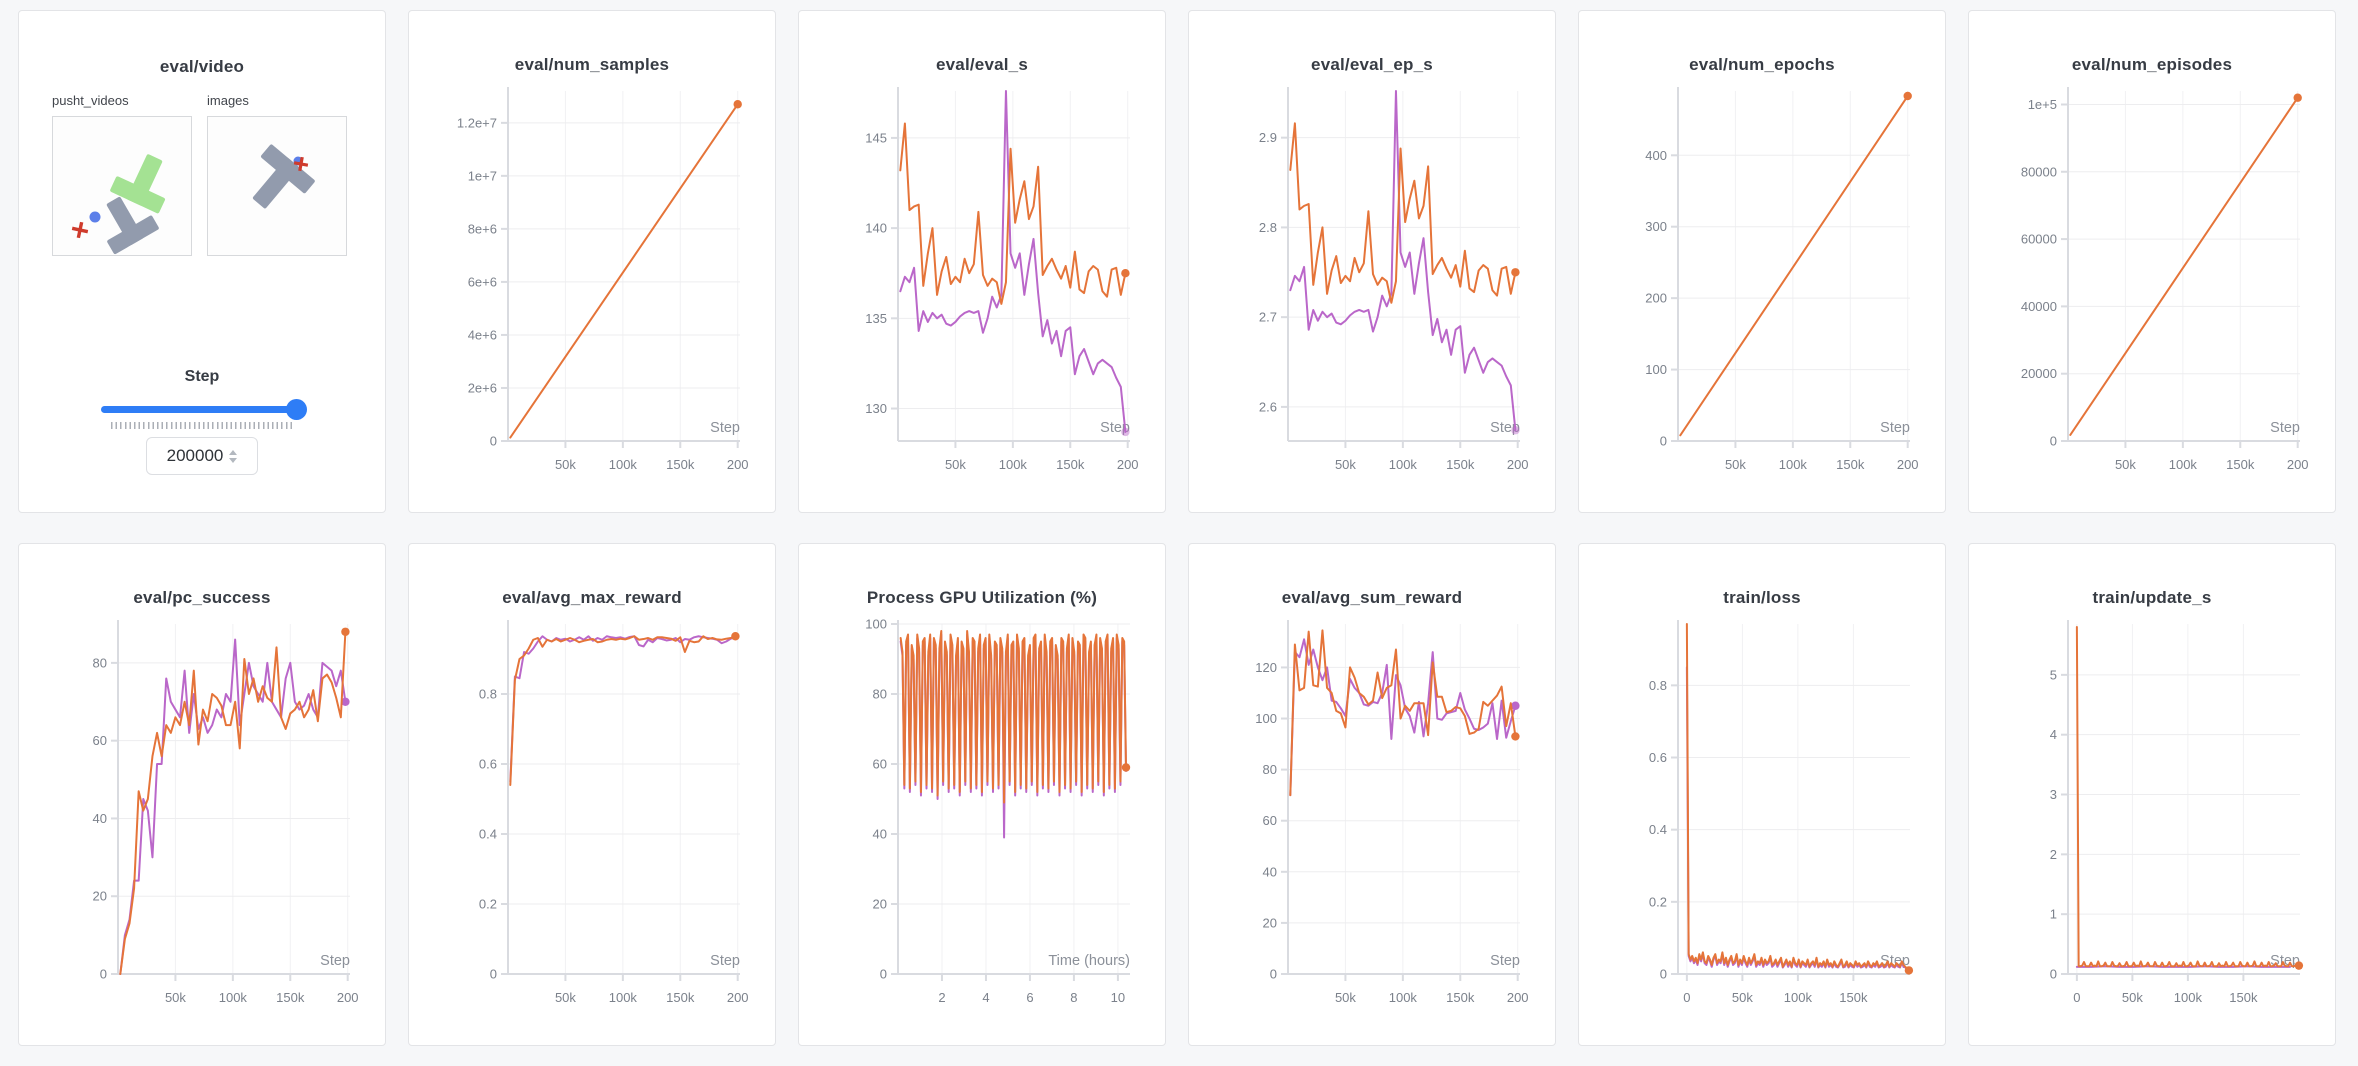  Describe the element at coordinates (233, 452) in the screenshot. I see `spinner-up-icon` at that location.